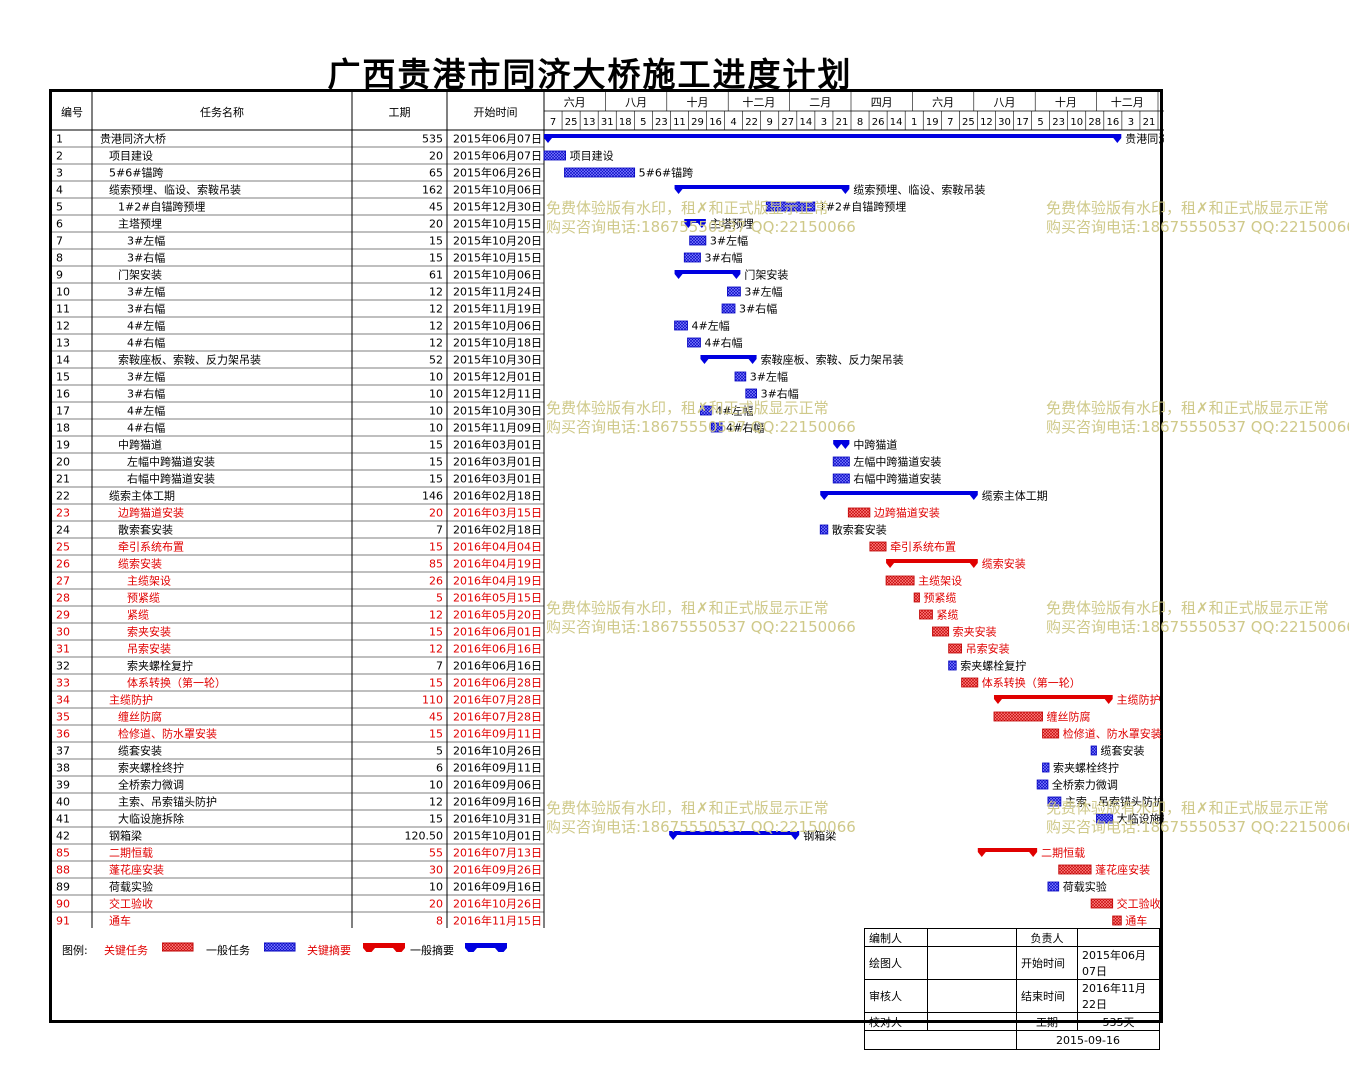 Image resolution: width=1349 pixels, height=1072 pixels. Describe the element at coordinates (131, 853) in the screenshot. I see `task-name: 二期恒载` at that location.